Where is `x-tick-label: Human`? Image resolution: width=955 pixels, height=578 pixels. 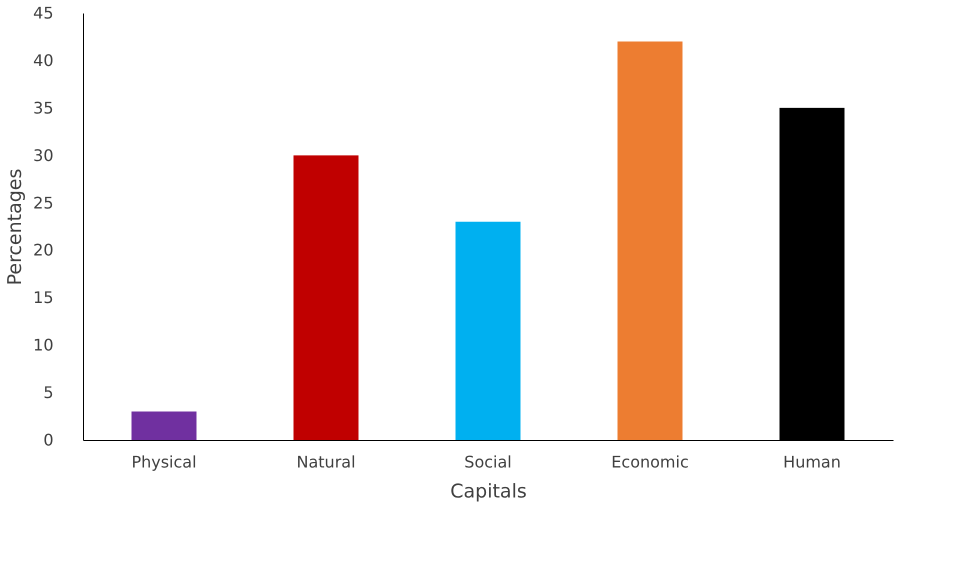
x-tick-label: Human is located at coordinates (812, 462).